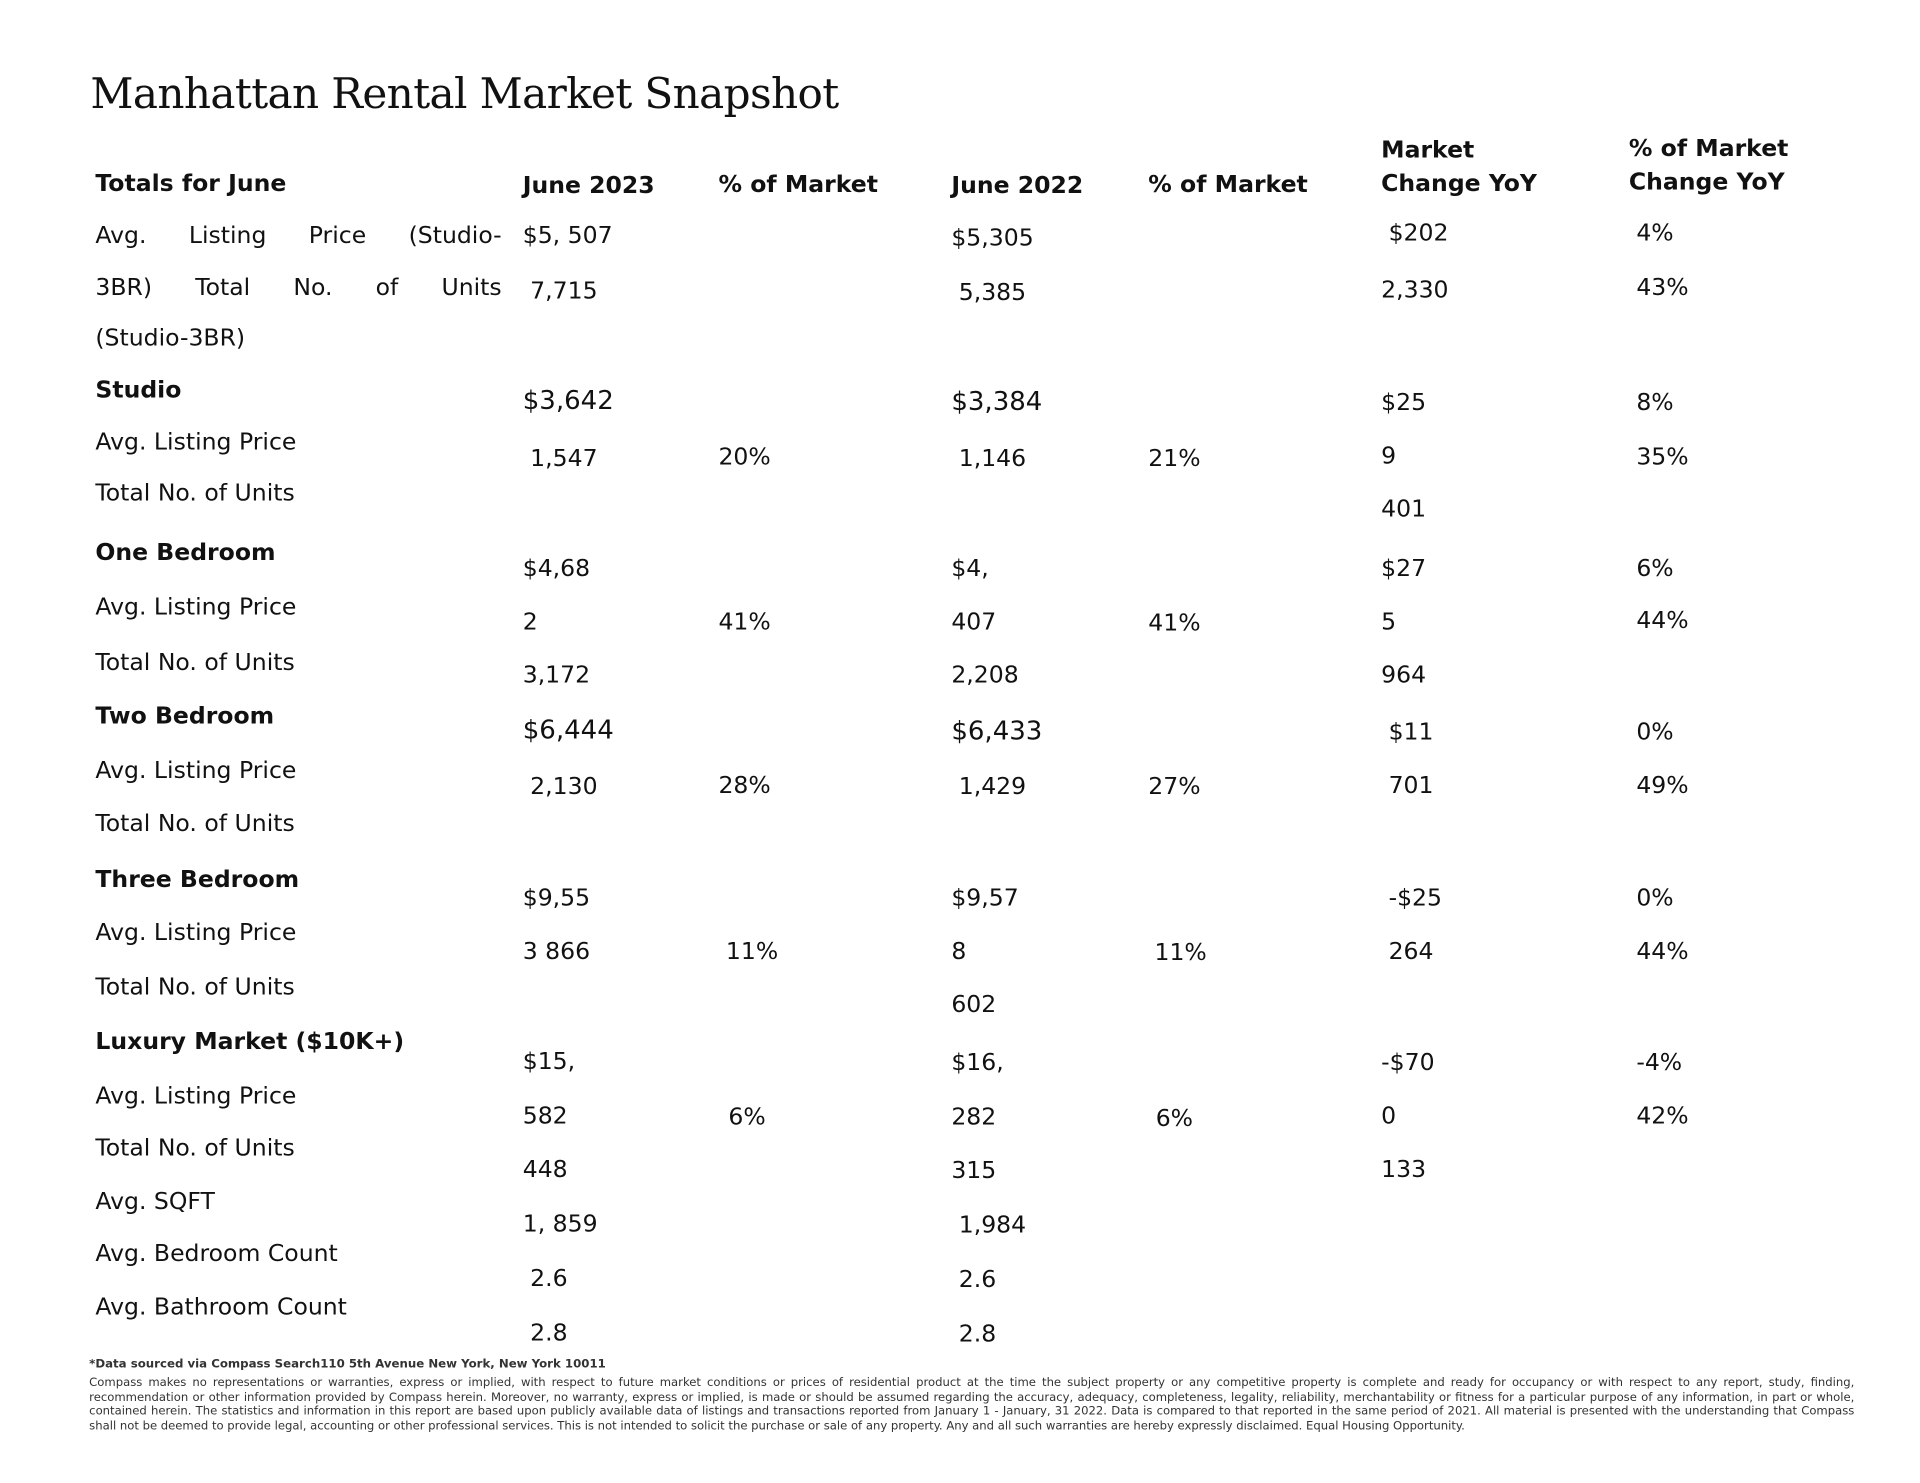 This screenshot has width=1920, height=1483. Describe the element at coordinates (556, 898) in the screenshot. I see `cell: $9,55` at that location.